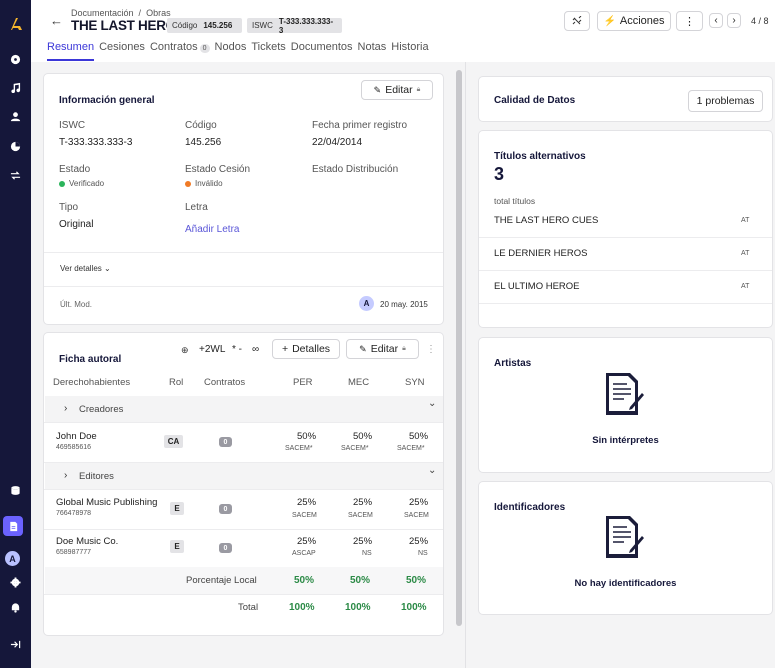 Image resolution: width=775 pixels, height=668 pixels. What do you see at coordinates (745, 220) in the screenshot?
I see `title-tag: AT` at bounding box center [745, 220].